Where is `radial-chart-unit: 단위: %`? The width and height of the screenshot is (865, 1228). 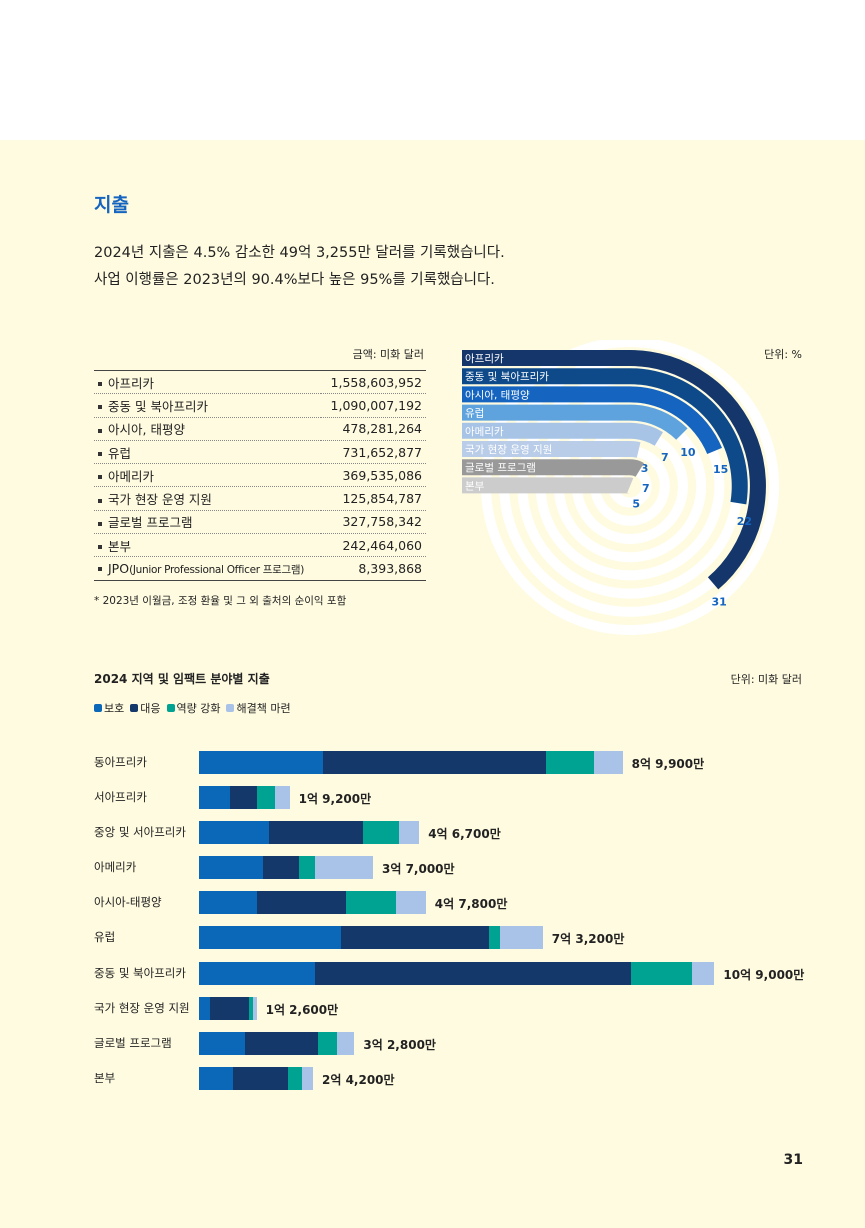
radial-chart-unit: 단위: % is located at coordinates (783, 354).